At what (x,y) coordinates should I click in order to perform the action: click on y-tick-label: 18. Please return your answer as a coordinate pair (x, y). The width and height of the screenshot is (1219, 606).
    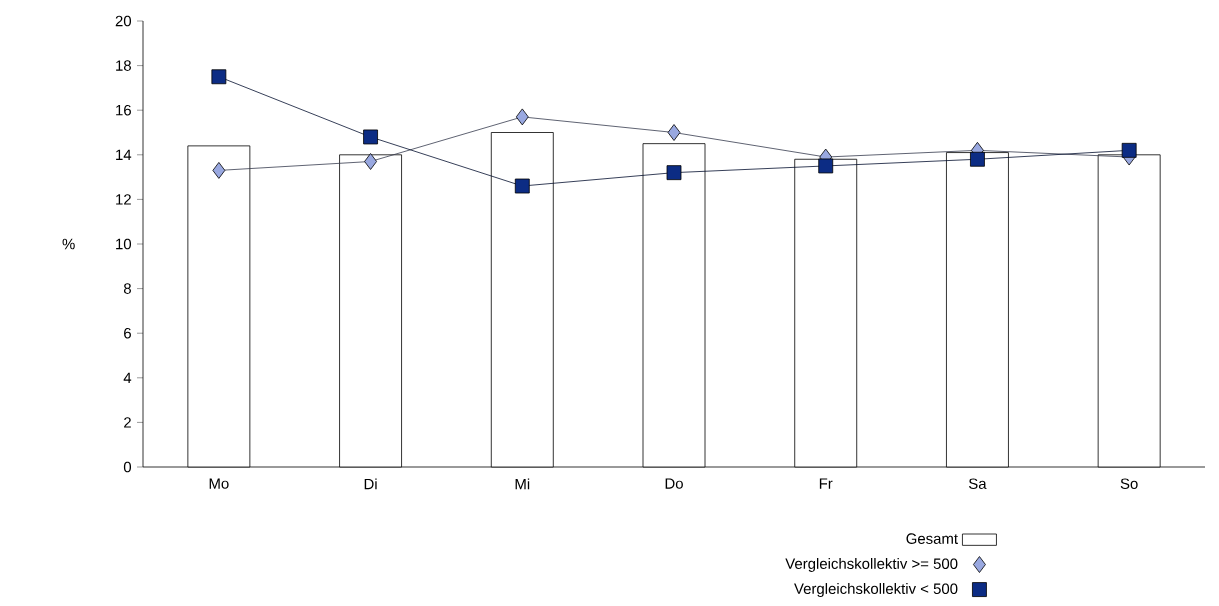
    Looking at the image, I should click on (123, 65).